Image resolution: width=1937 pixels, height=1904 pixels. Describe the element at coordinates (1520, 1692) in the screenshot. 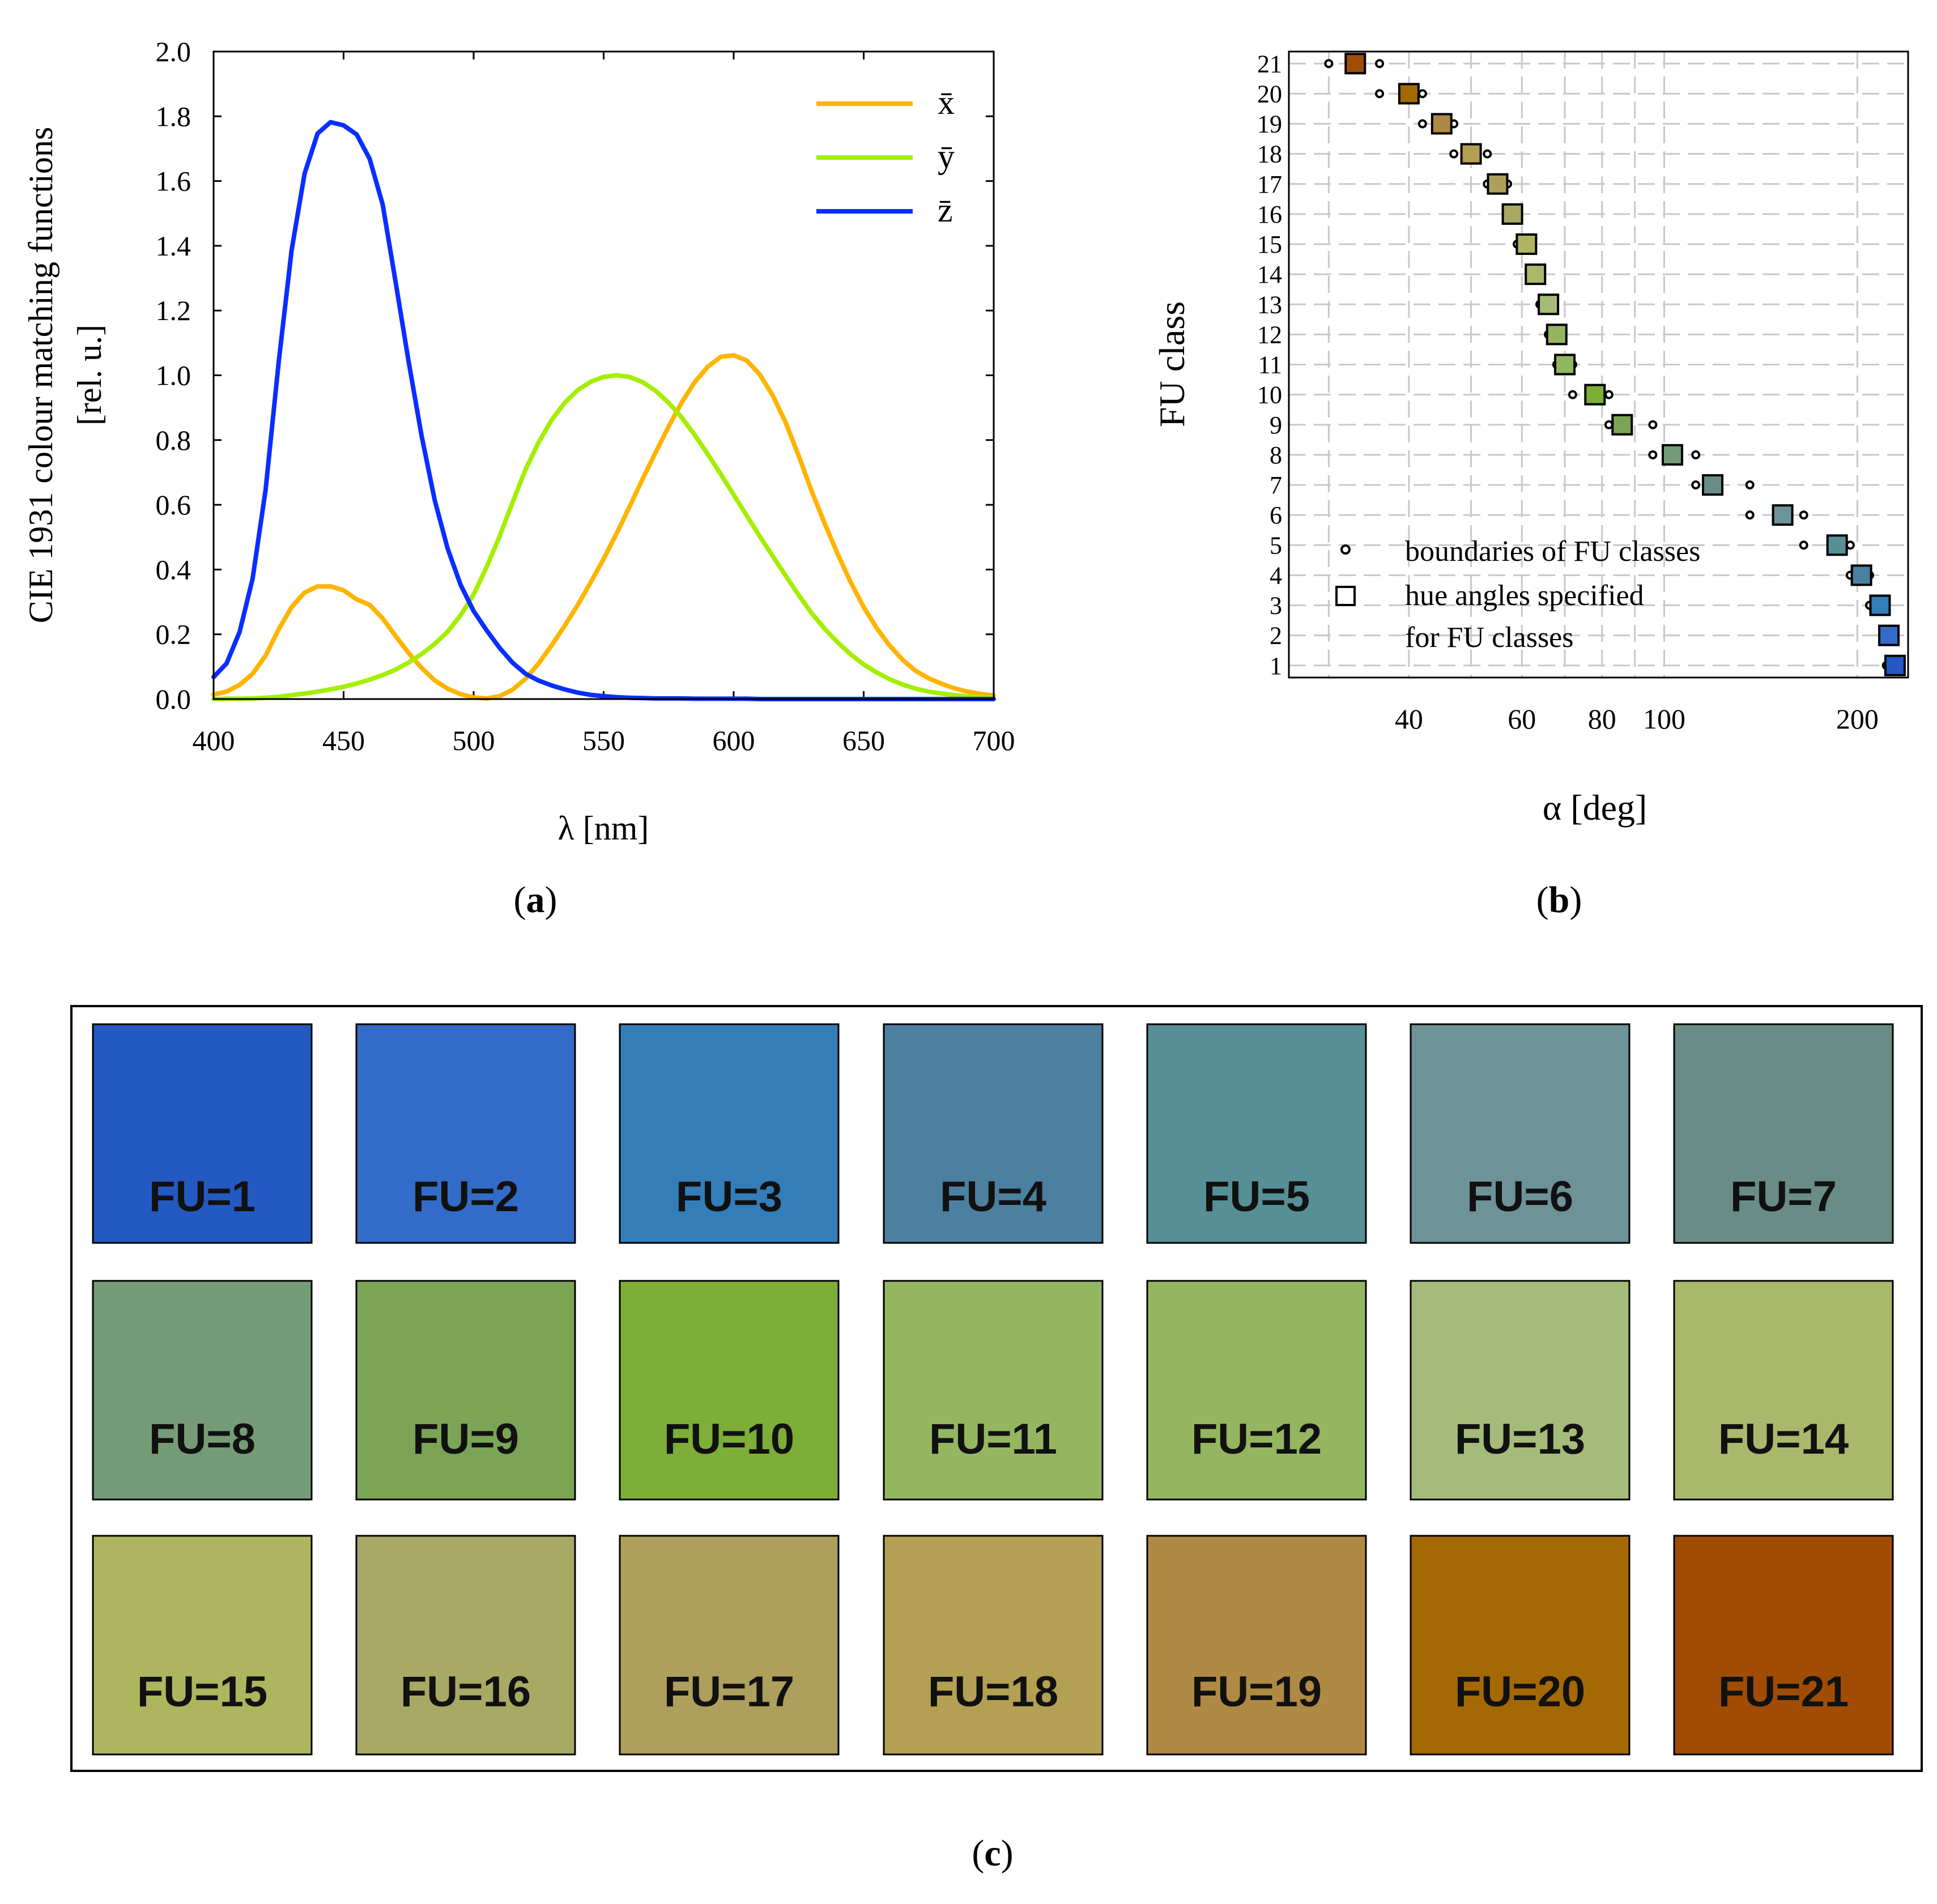

I see `swatch-label: FU=20` at that location.